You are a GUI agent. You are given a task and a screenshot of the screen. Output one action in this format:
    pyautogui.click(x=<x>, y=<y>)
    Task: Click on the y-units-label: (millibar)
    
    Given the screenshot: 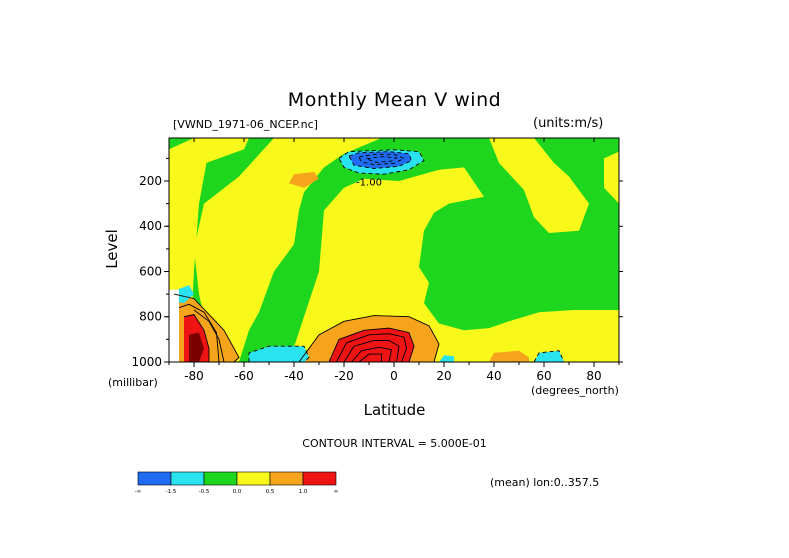 What is the action you would take?
    pyautogui.click(x=133, y=382)
    